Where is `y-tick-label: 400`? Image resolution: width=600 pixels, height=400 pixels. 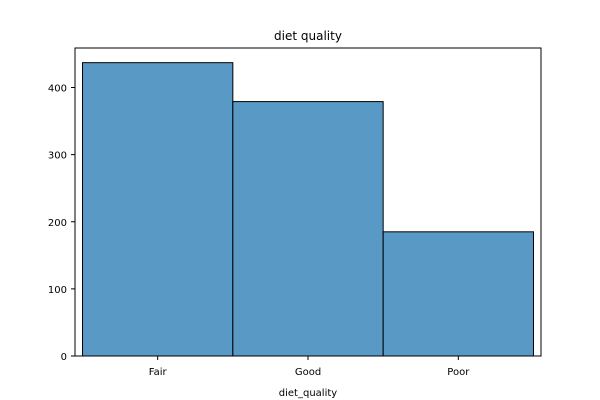 y-tick-label: 400 is located at coordinates (57, 89).